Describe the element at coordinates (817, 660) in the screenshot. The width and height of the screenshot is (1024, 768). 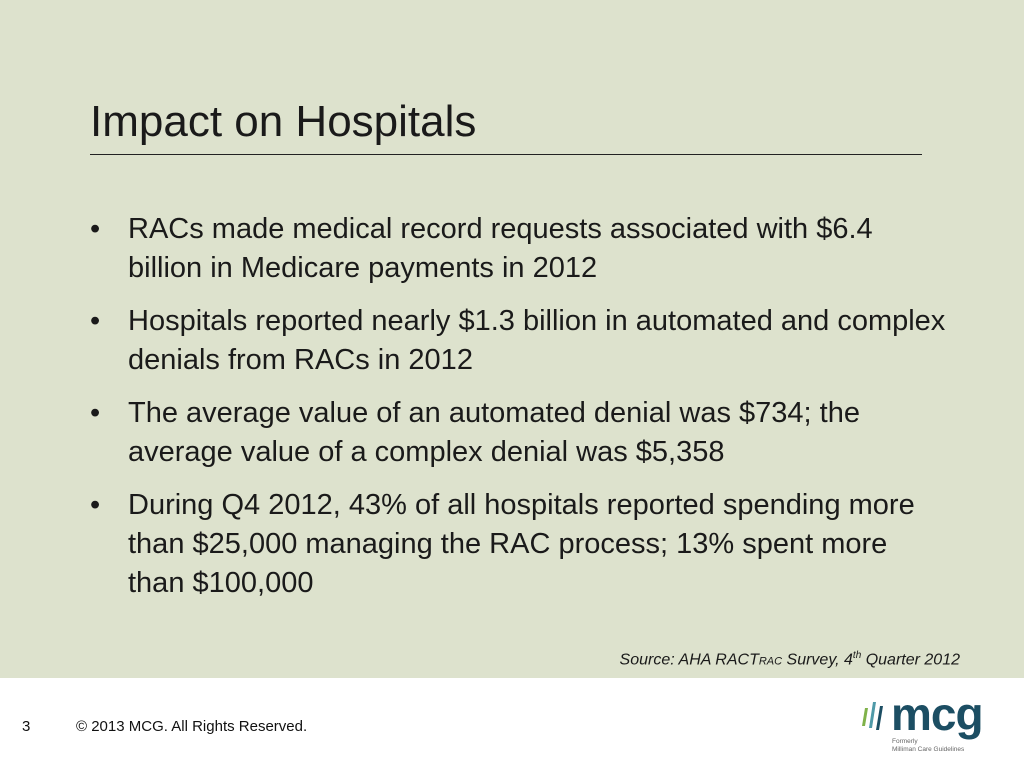
I see `source-middle: Survey, 4` at that location.